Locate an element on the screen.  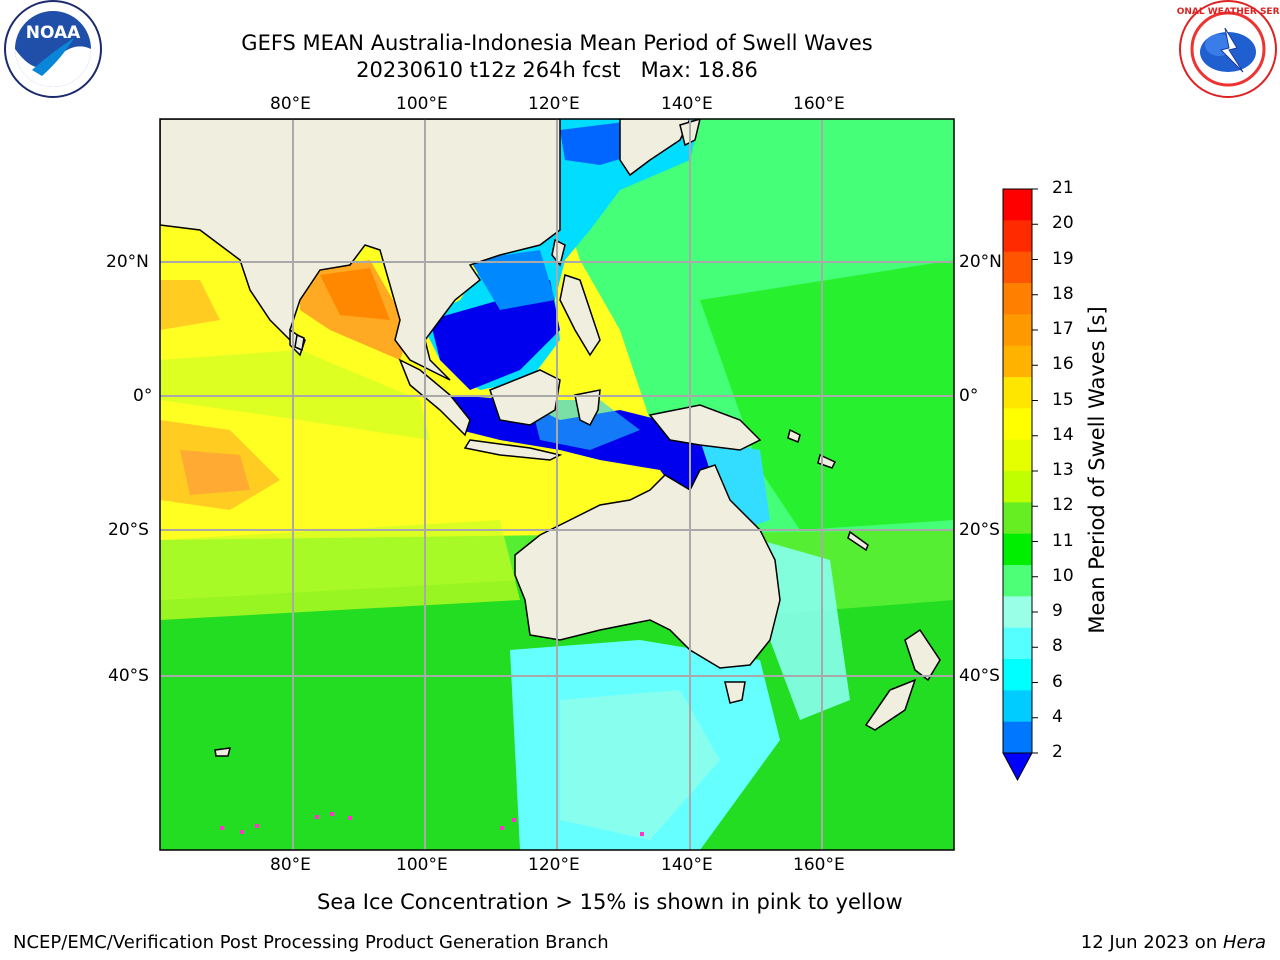
lat-tick-right-20s: 20°S is located at coordinates (979, 530).